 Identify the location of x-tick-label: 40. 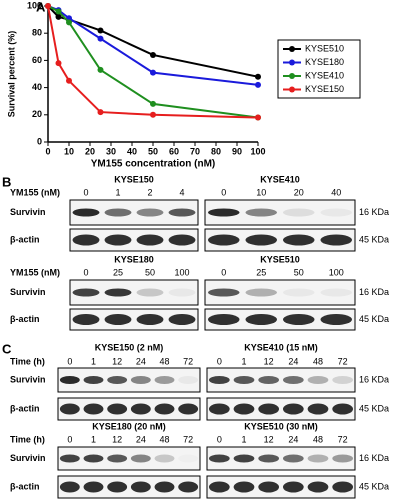
(132, 151).